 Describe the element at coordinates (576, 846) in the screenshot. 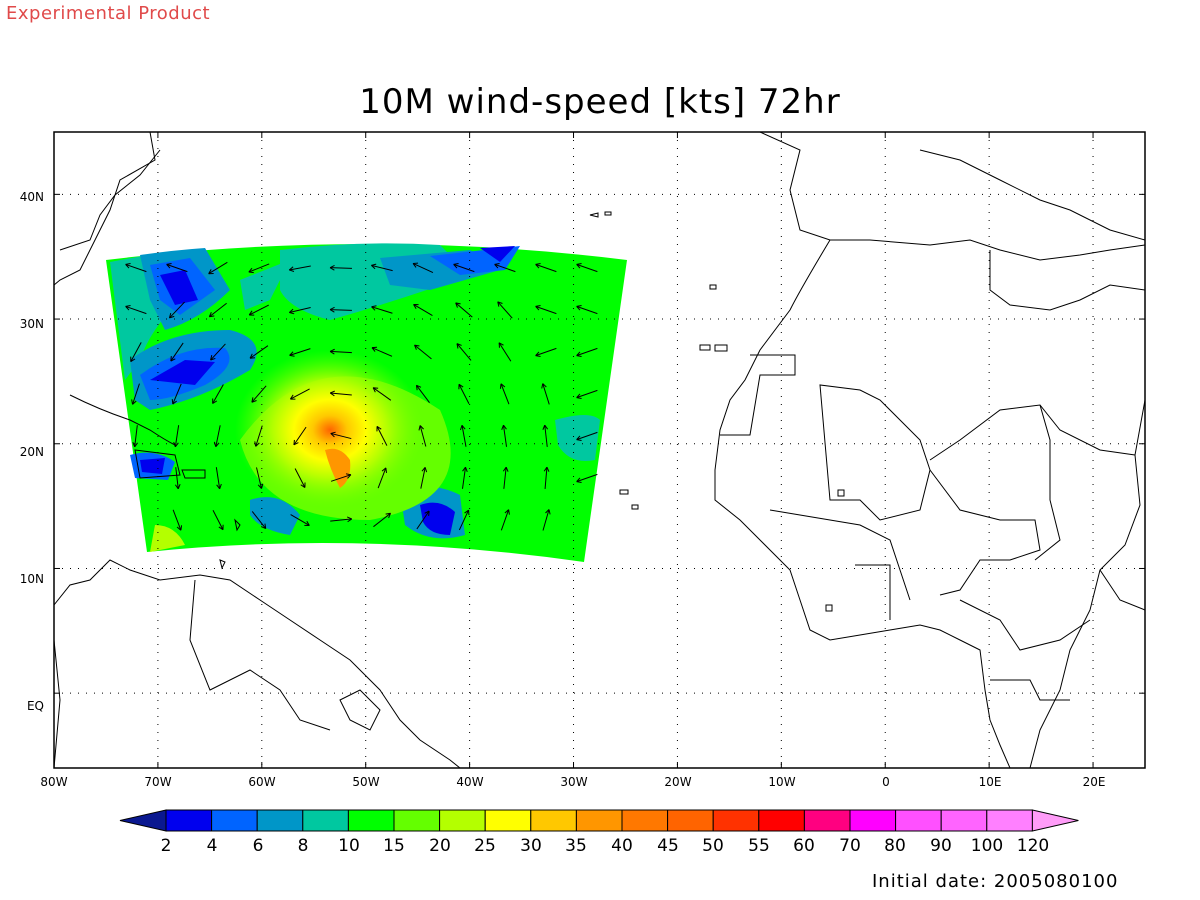

I see `colorbar-label: 35` at that location.